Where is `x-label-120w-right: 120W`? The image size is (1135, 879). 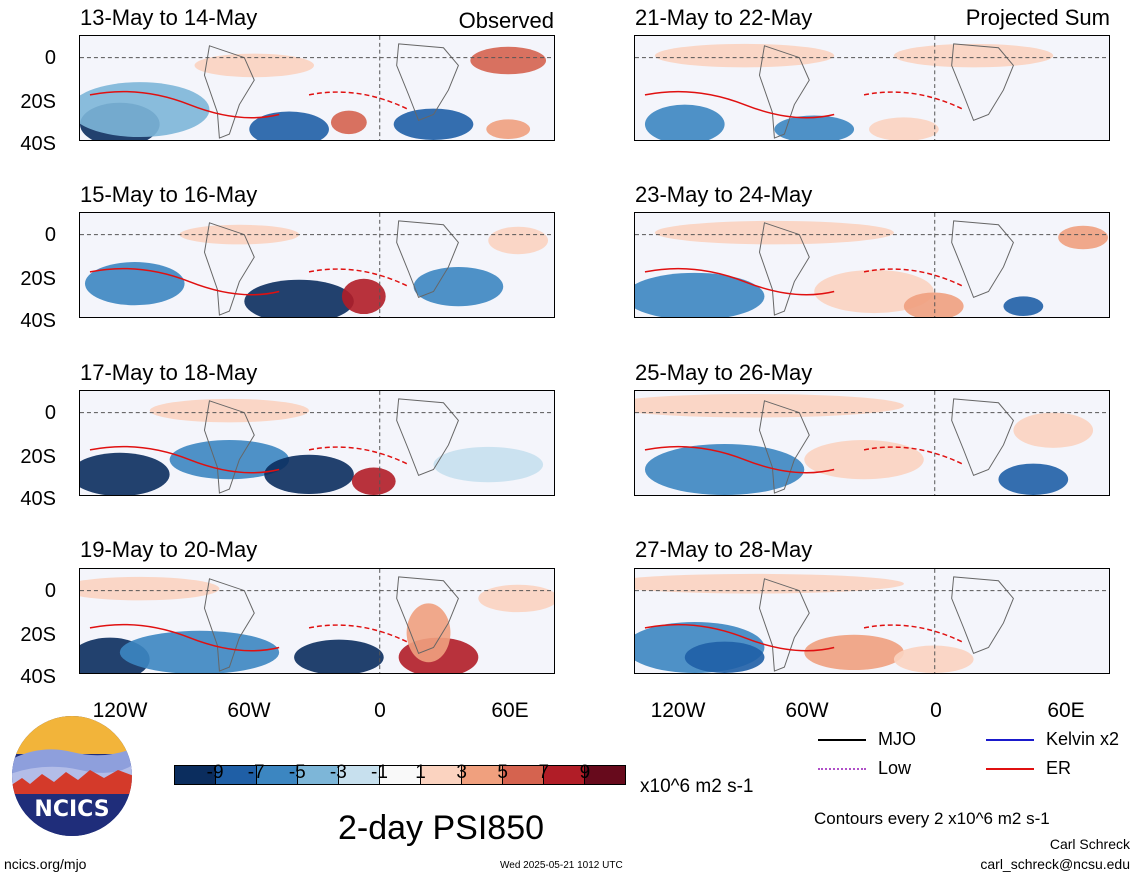
x-label-120w-right: 120W is located at coordinates (678, 710).